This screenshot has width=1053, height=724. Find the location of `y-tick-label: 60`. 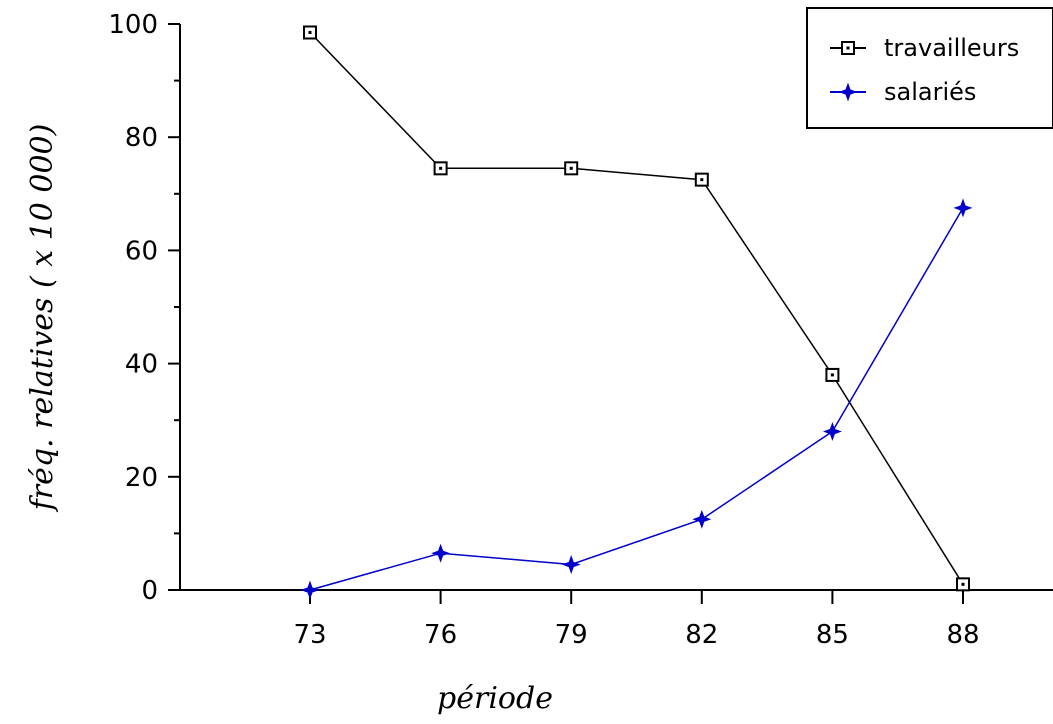

y-tick-label: 60 is located at coordinates (141, 251).